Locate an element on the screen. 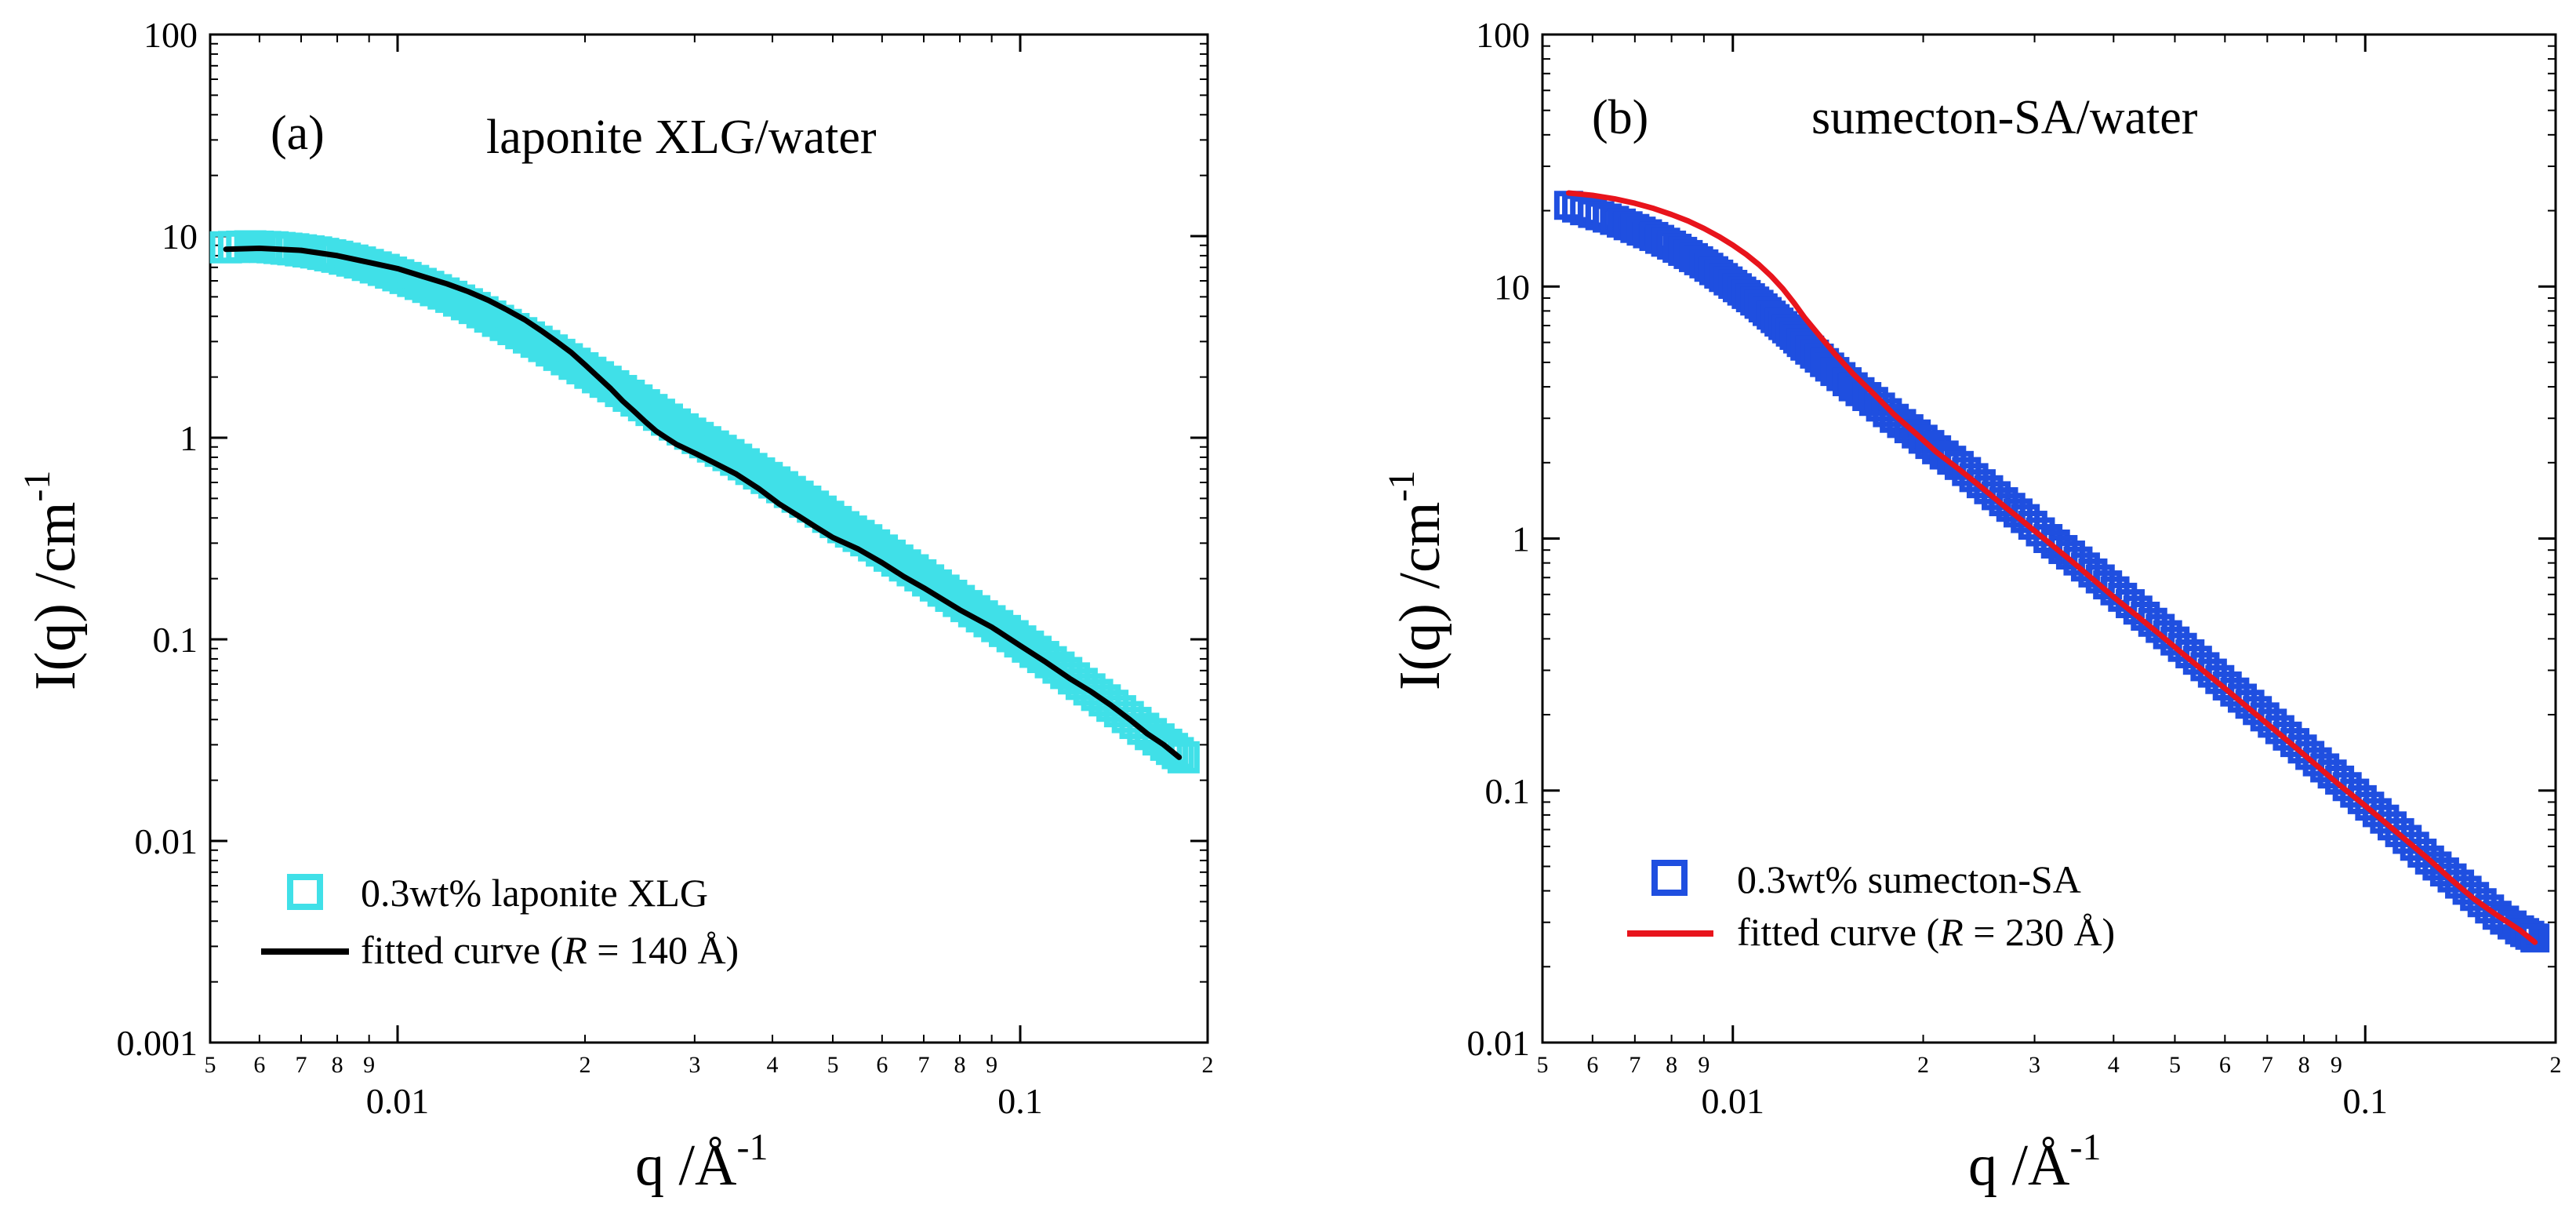  panel-label: (b) is located at coordinates (1620, 118).